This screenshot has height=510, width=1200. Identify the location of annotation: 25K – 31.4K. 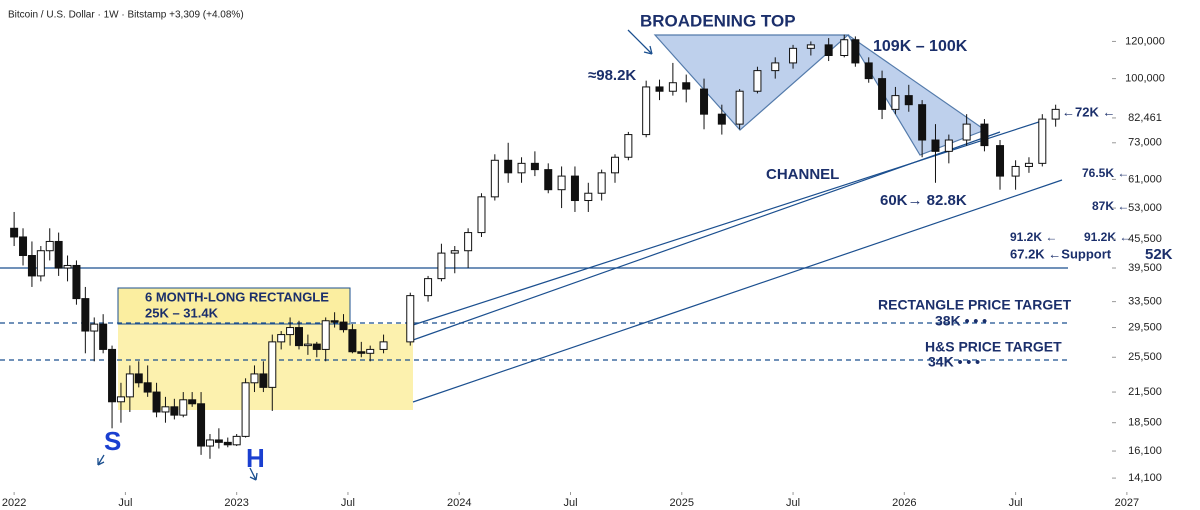
(182, 312).